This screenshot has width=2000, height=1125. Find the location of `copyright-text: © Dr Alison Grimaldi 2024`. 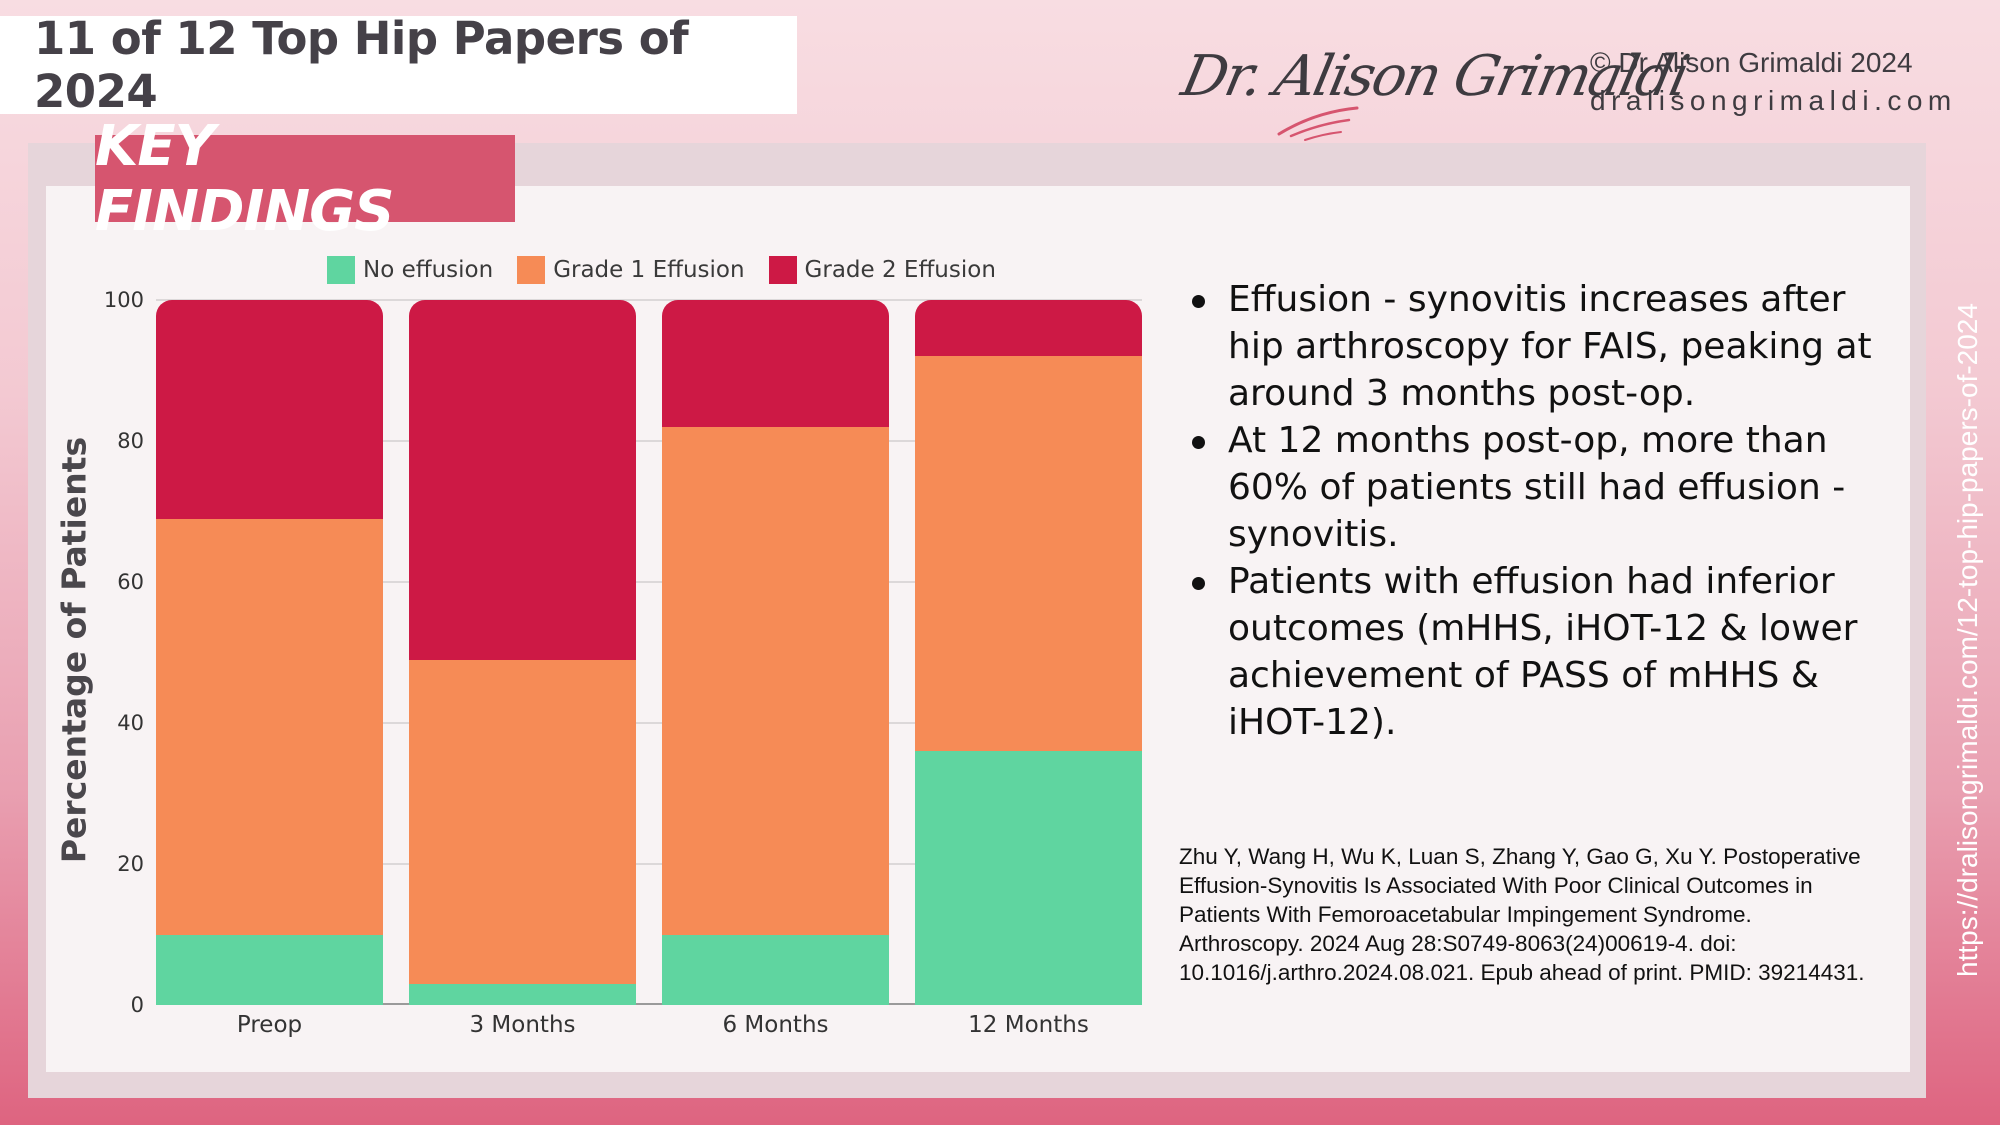

copyright-text: © Dr Alison Grimaldi 2024 is located at coordinates (1751, 62).